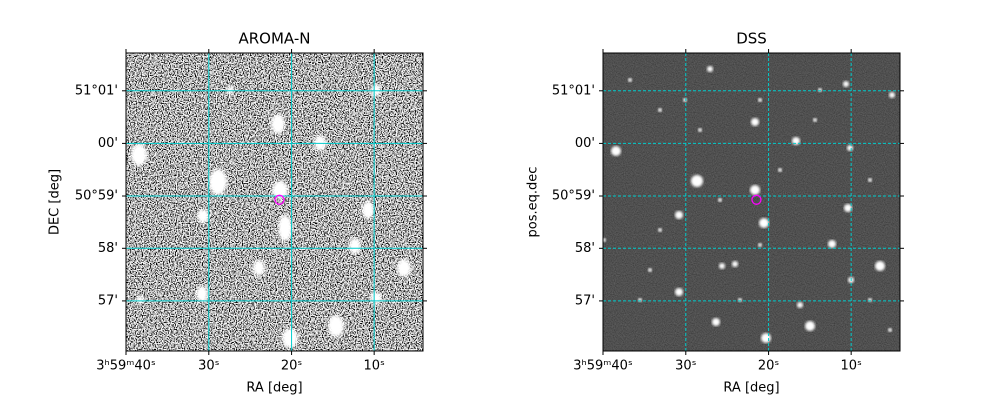 The height and width of the screenshot is (400, 1000). What do you see at coordinates (751, 39) in the screenshot?
I see `chart-title: DSS` at bounding box center [751, 39].